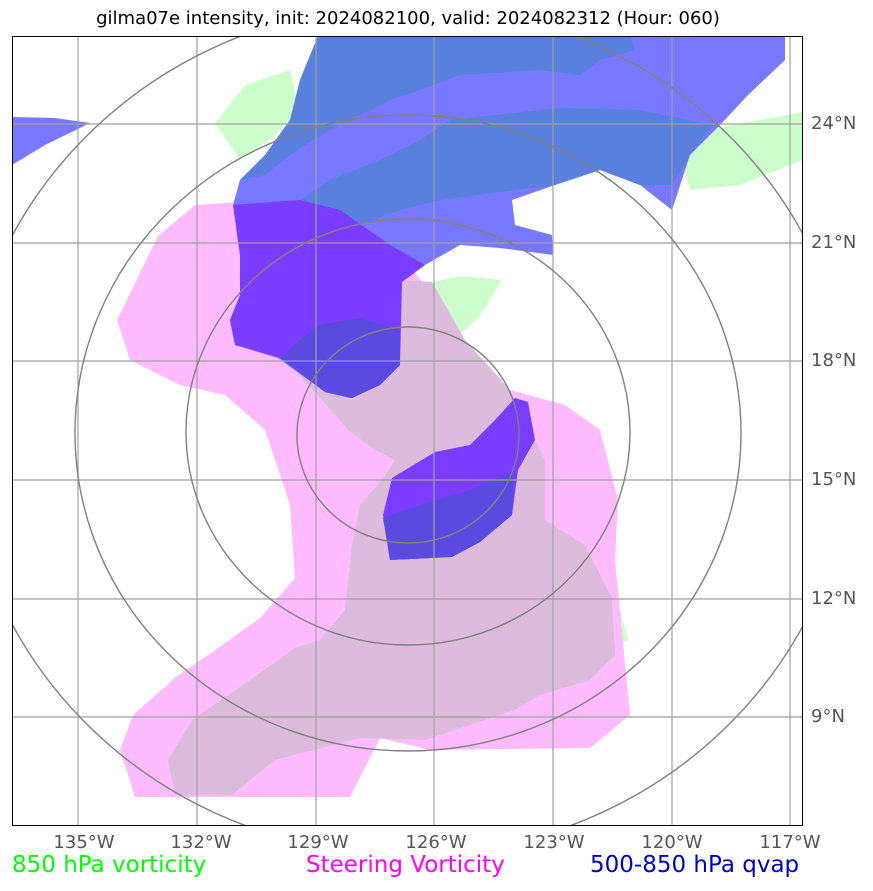 The height and width of the screenshot is (891, 873). Describe the element at coordinates (694, 865) in the screenshot. I see `legend-qvap: 500-850 hPa qvap` at that location.